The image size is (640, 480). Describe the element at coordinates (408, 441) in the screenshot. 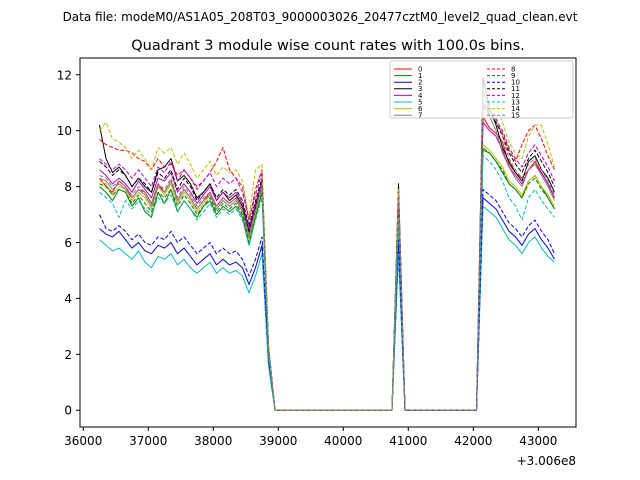

I see `x-tick-label: 41000` at that location.